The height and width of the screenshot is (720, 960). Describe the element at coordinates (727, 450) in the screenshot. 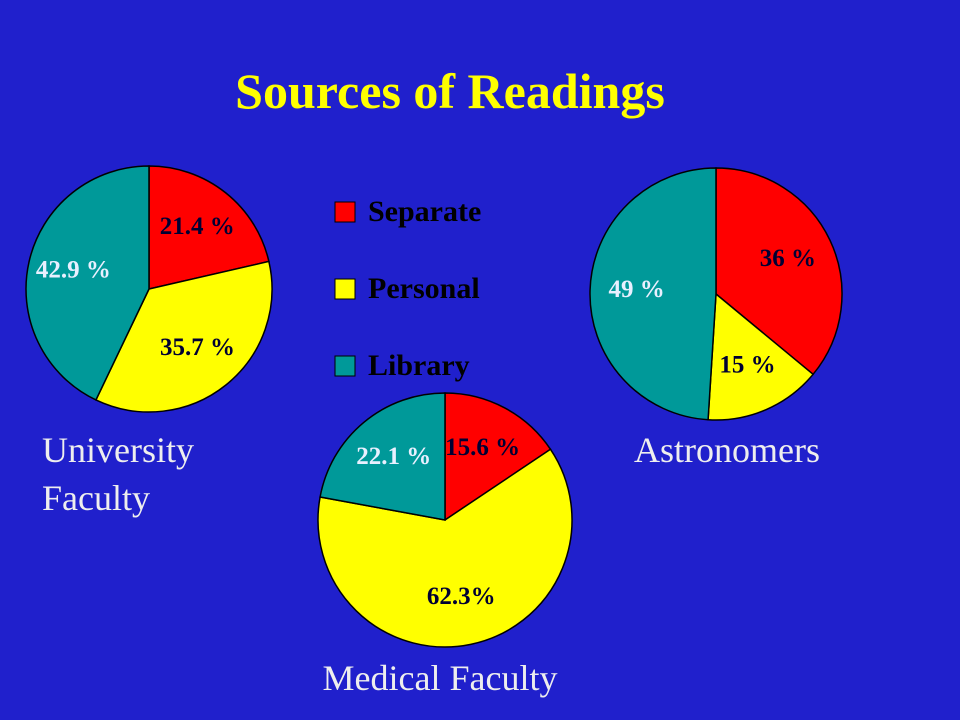

I see `pie-title: Astronomers` at that location.